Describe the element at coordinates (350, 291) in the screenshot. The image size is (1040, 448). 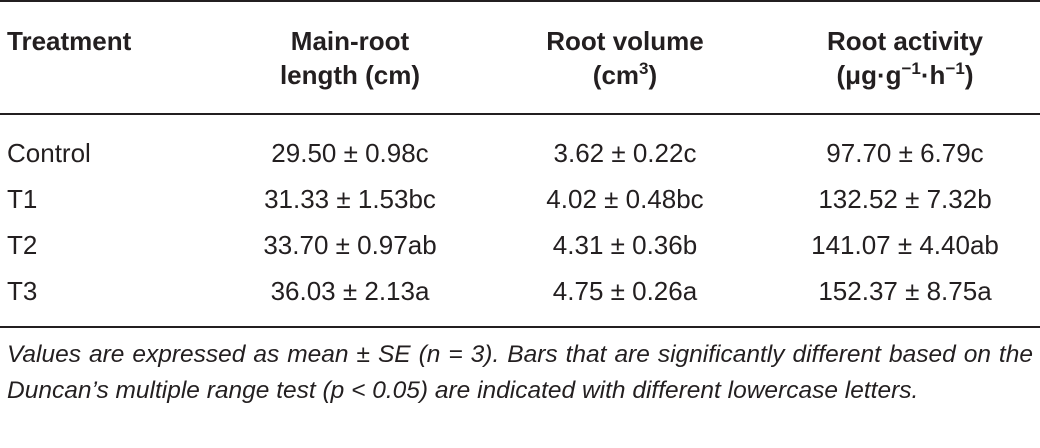
I see `cell-main-root-length: 36.03 ± 2.13a` at that location.